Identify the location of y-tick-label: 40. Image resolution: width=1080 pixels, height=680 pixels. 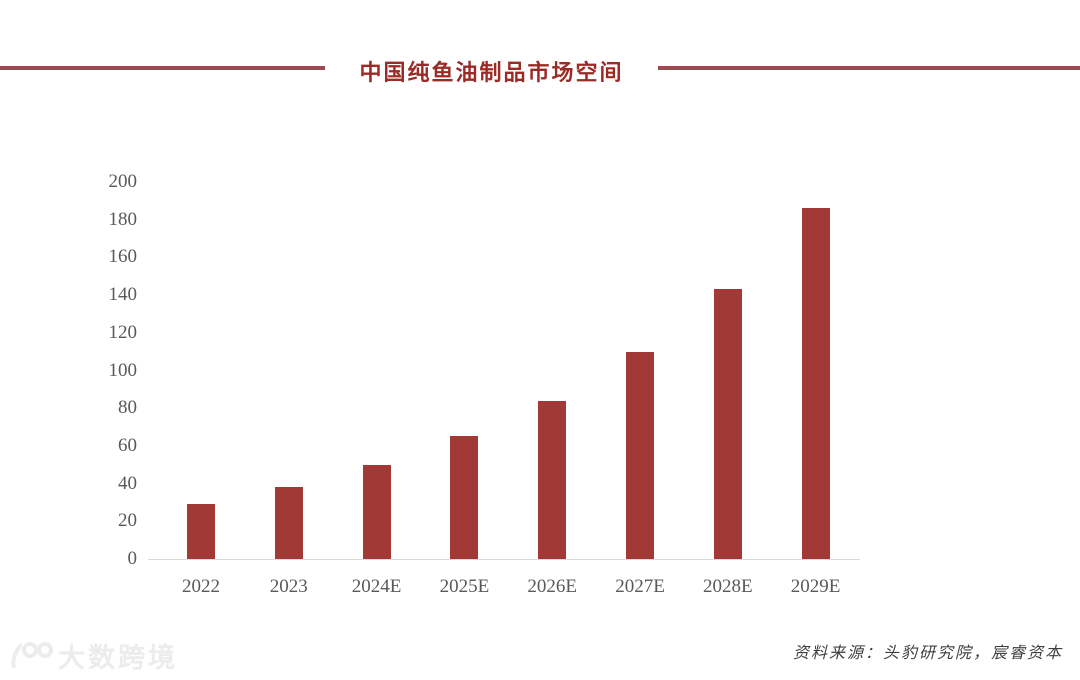
(127, 483).